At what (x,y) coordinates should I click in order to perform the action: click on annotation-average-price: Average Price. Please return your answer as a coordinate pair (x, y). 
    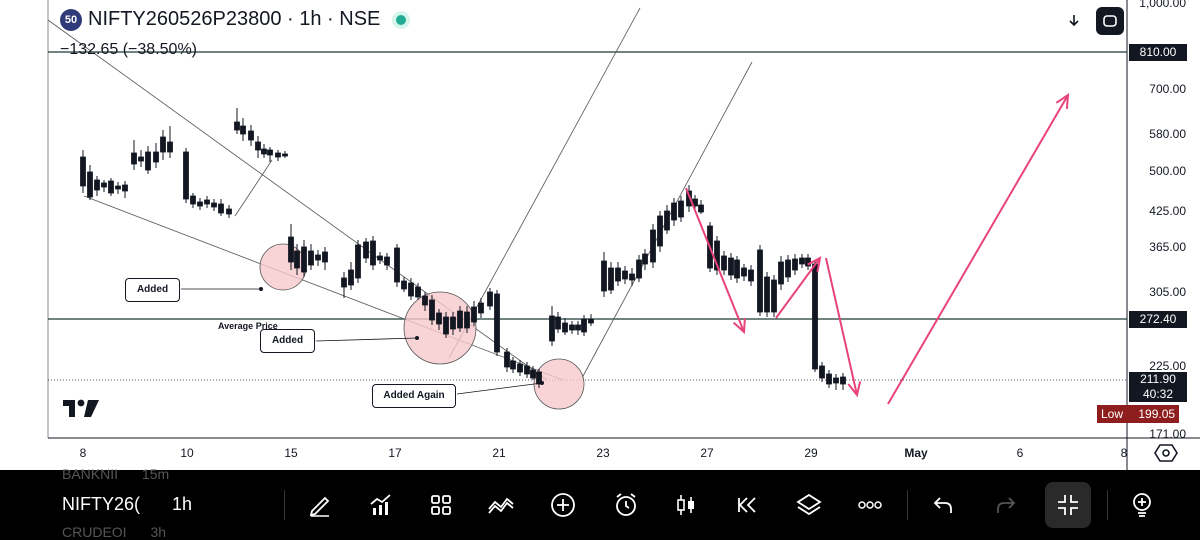
    Looking at the image, I should click on (248, 326).